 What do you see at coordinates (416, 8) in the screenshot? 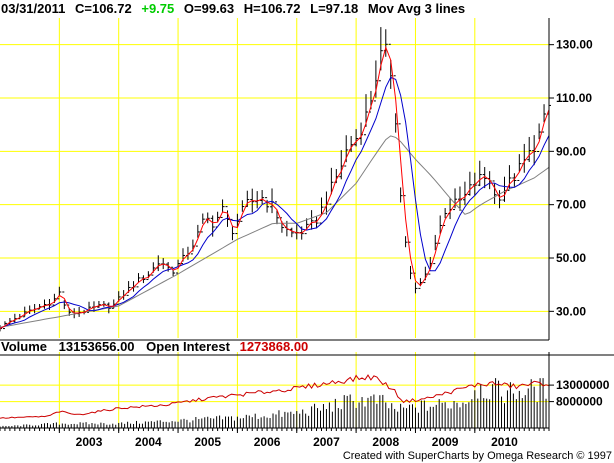
I see `header-indicator: Mov Avg 3 lines` at bounding box center [416, 8].